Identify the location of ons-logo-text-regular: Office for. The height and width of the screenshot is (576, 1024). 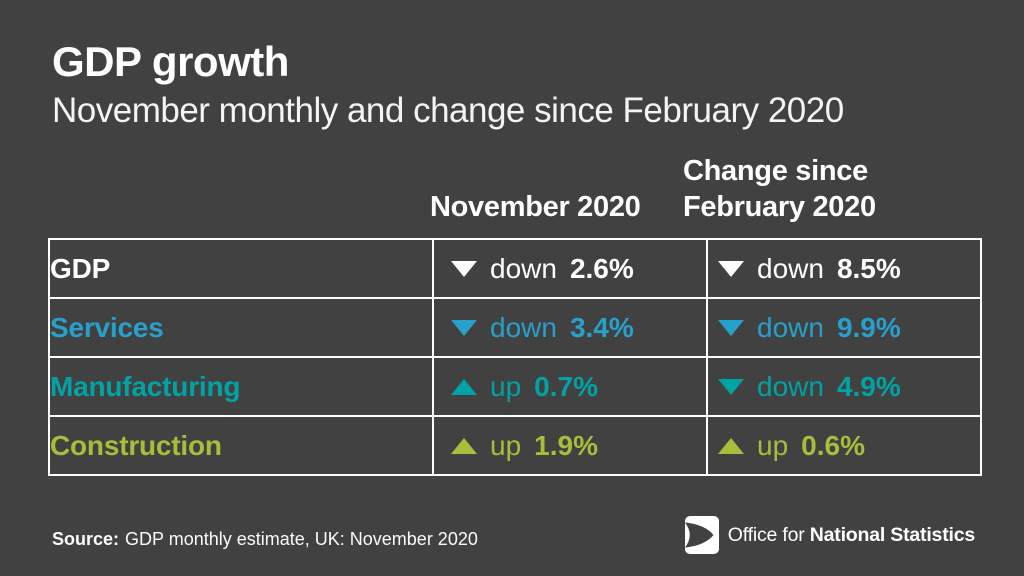
(768, 534).